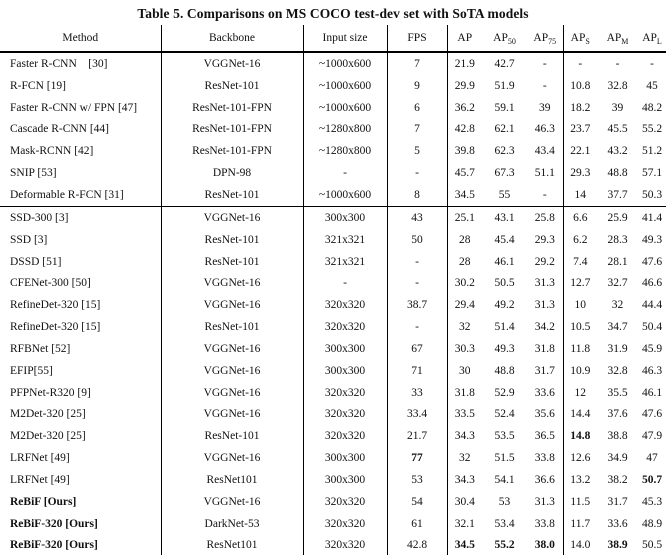 The image size is (666, 555). What do you see at coordinates (504, 327) in the screenshot?
I see `cell-ap50: 51.4` at bounding box center [504, 327].